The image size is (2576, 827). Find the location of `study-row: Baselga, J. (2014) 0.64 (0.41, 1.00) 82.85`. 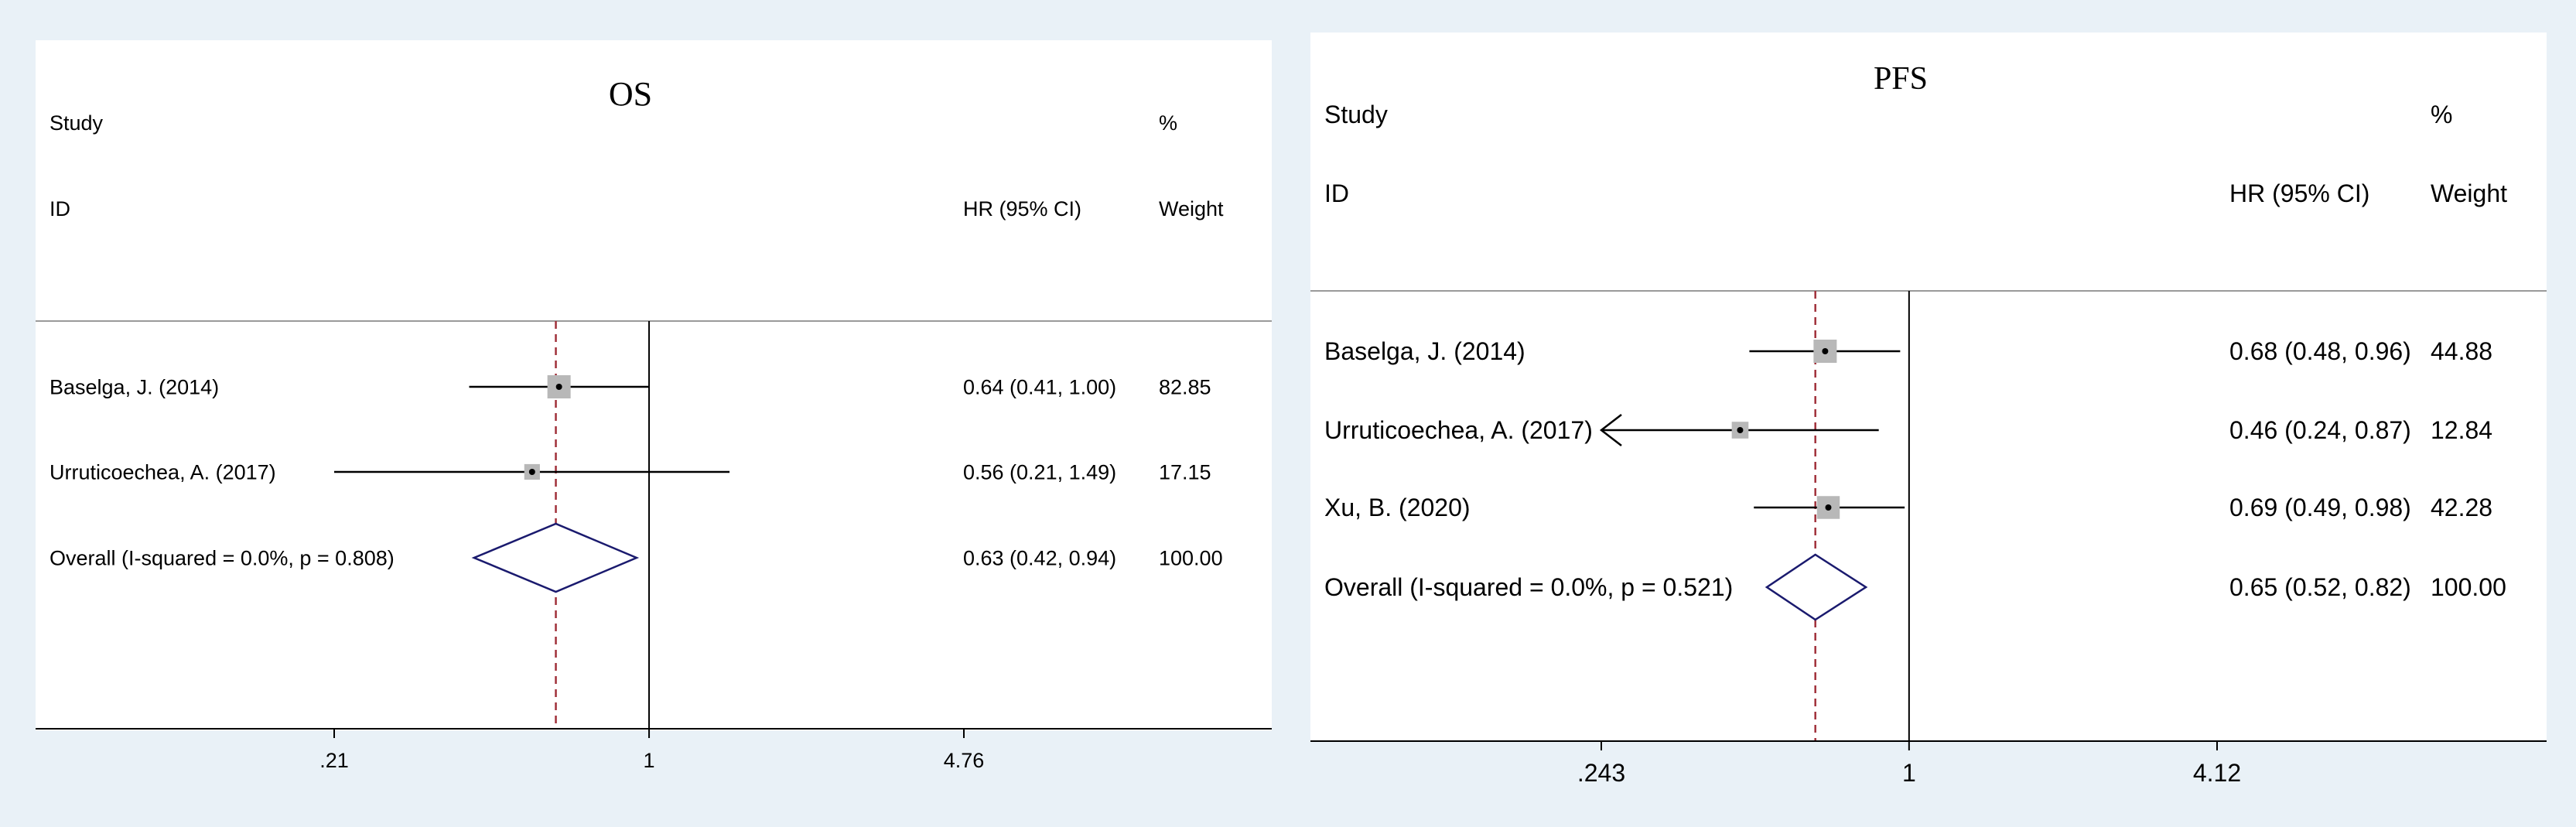

study-row: Baselga, J. (2014) 0.64 (0.41, 1.00) 82.85 is located at coordinates (630, 387).